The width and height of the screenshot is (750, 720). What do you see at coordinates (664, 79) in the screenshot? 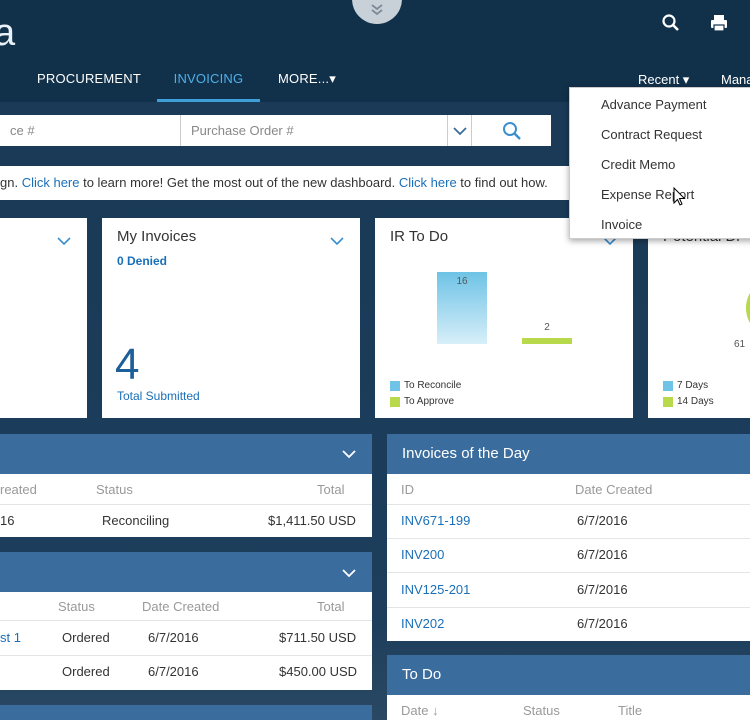
I see `recent-menu-button: Recent ▾` at bounding box center [664, 79].